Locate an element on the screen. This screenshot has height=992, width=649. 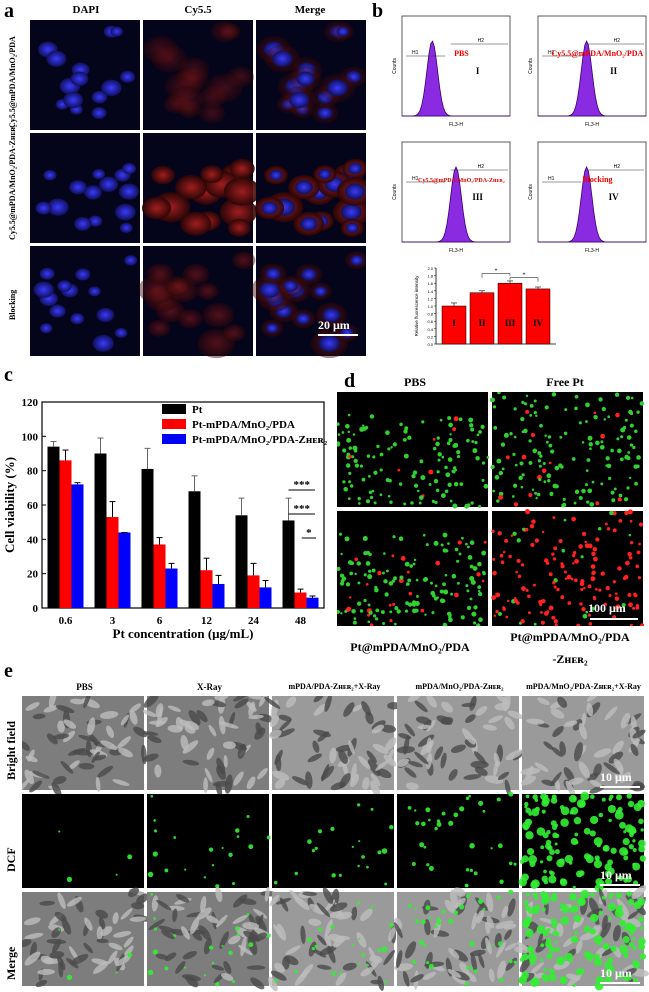
b-ytick: 0.2 is located at coordinates (430, 336).